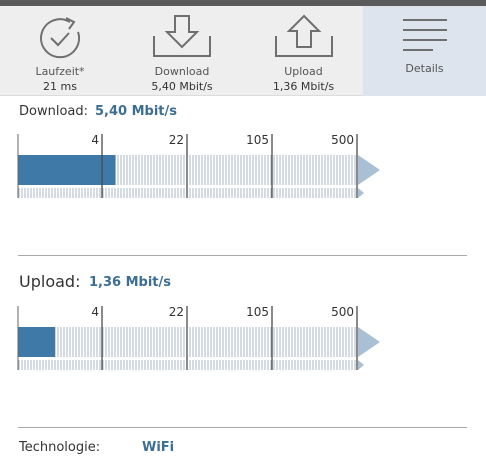 The image size is (486, 475). What do you see at coordinates (182, 86) in the screenshot?
I see `tab-download-value: 5,40 Mbit/s` at bounding box center [182, 86].